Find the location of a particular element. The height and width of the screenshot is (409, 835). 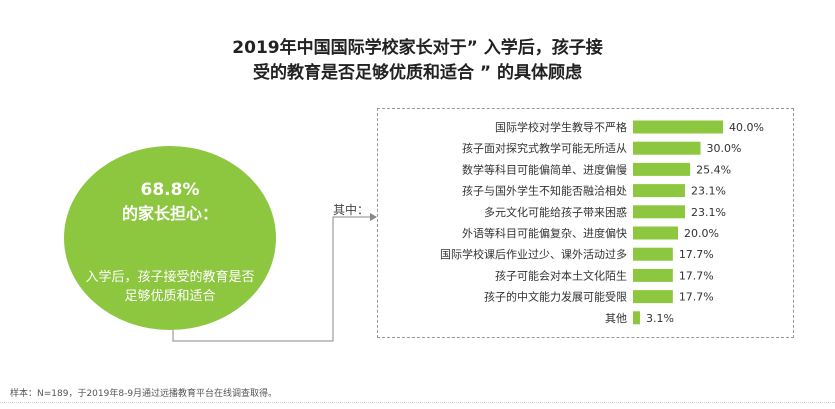

connector-label: 其中： is located at coordinates (351, 210).